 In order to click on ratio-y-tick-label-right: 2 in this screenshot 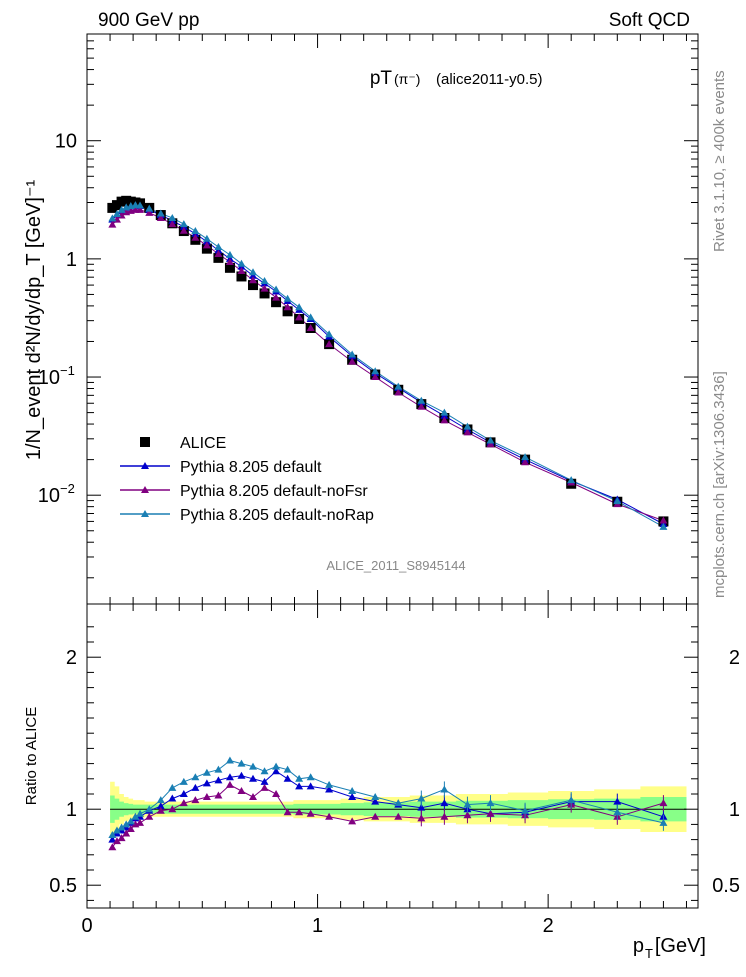, I will do `click(734, 658)`.